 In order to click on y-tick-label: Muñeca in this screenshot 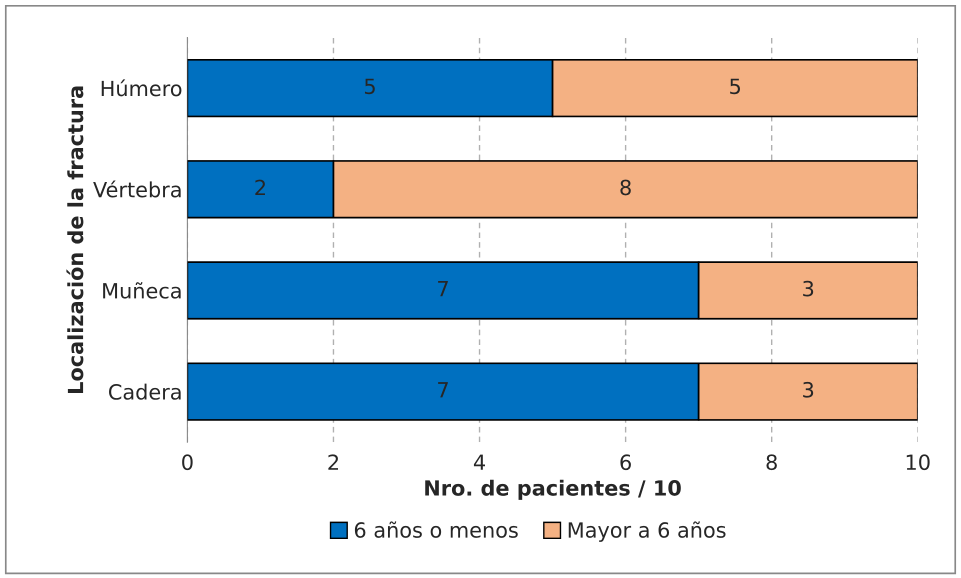, I will do `click(142, 290)`.